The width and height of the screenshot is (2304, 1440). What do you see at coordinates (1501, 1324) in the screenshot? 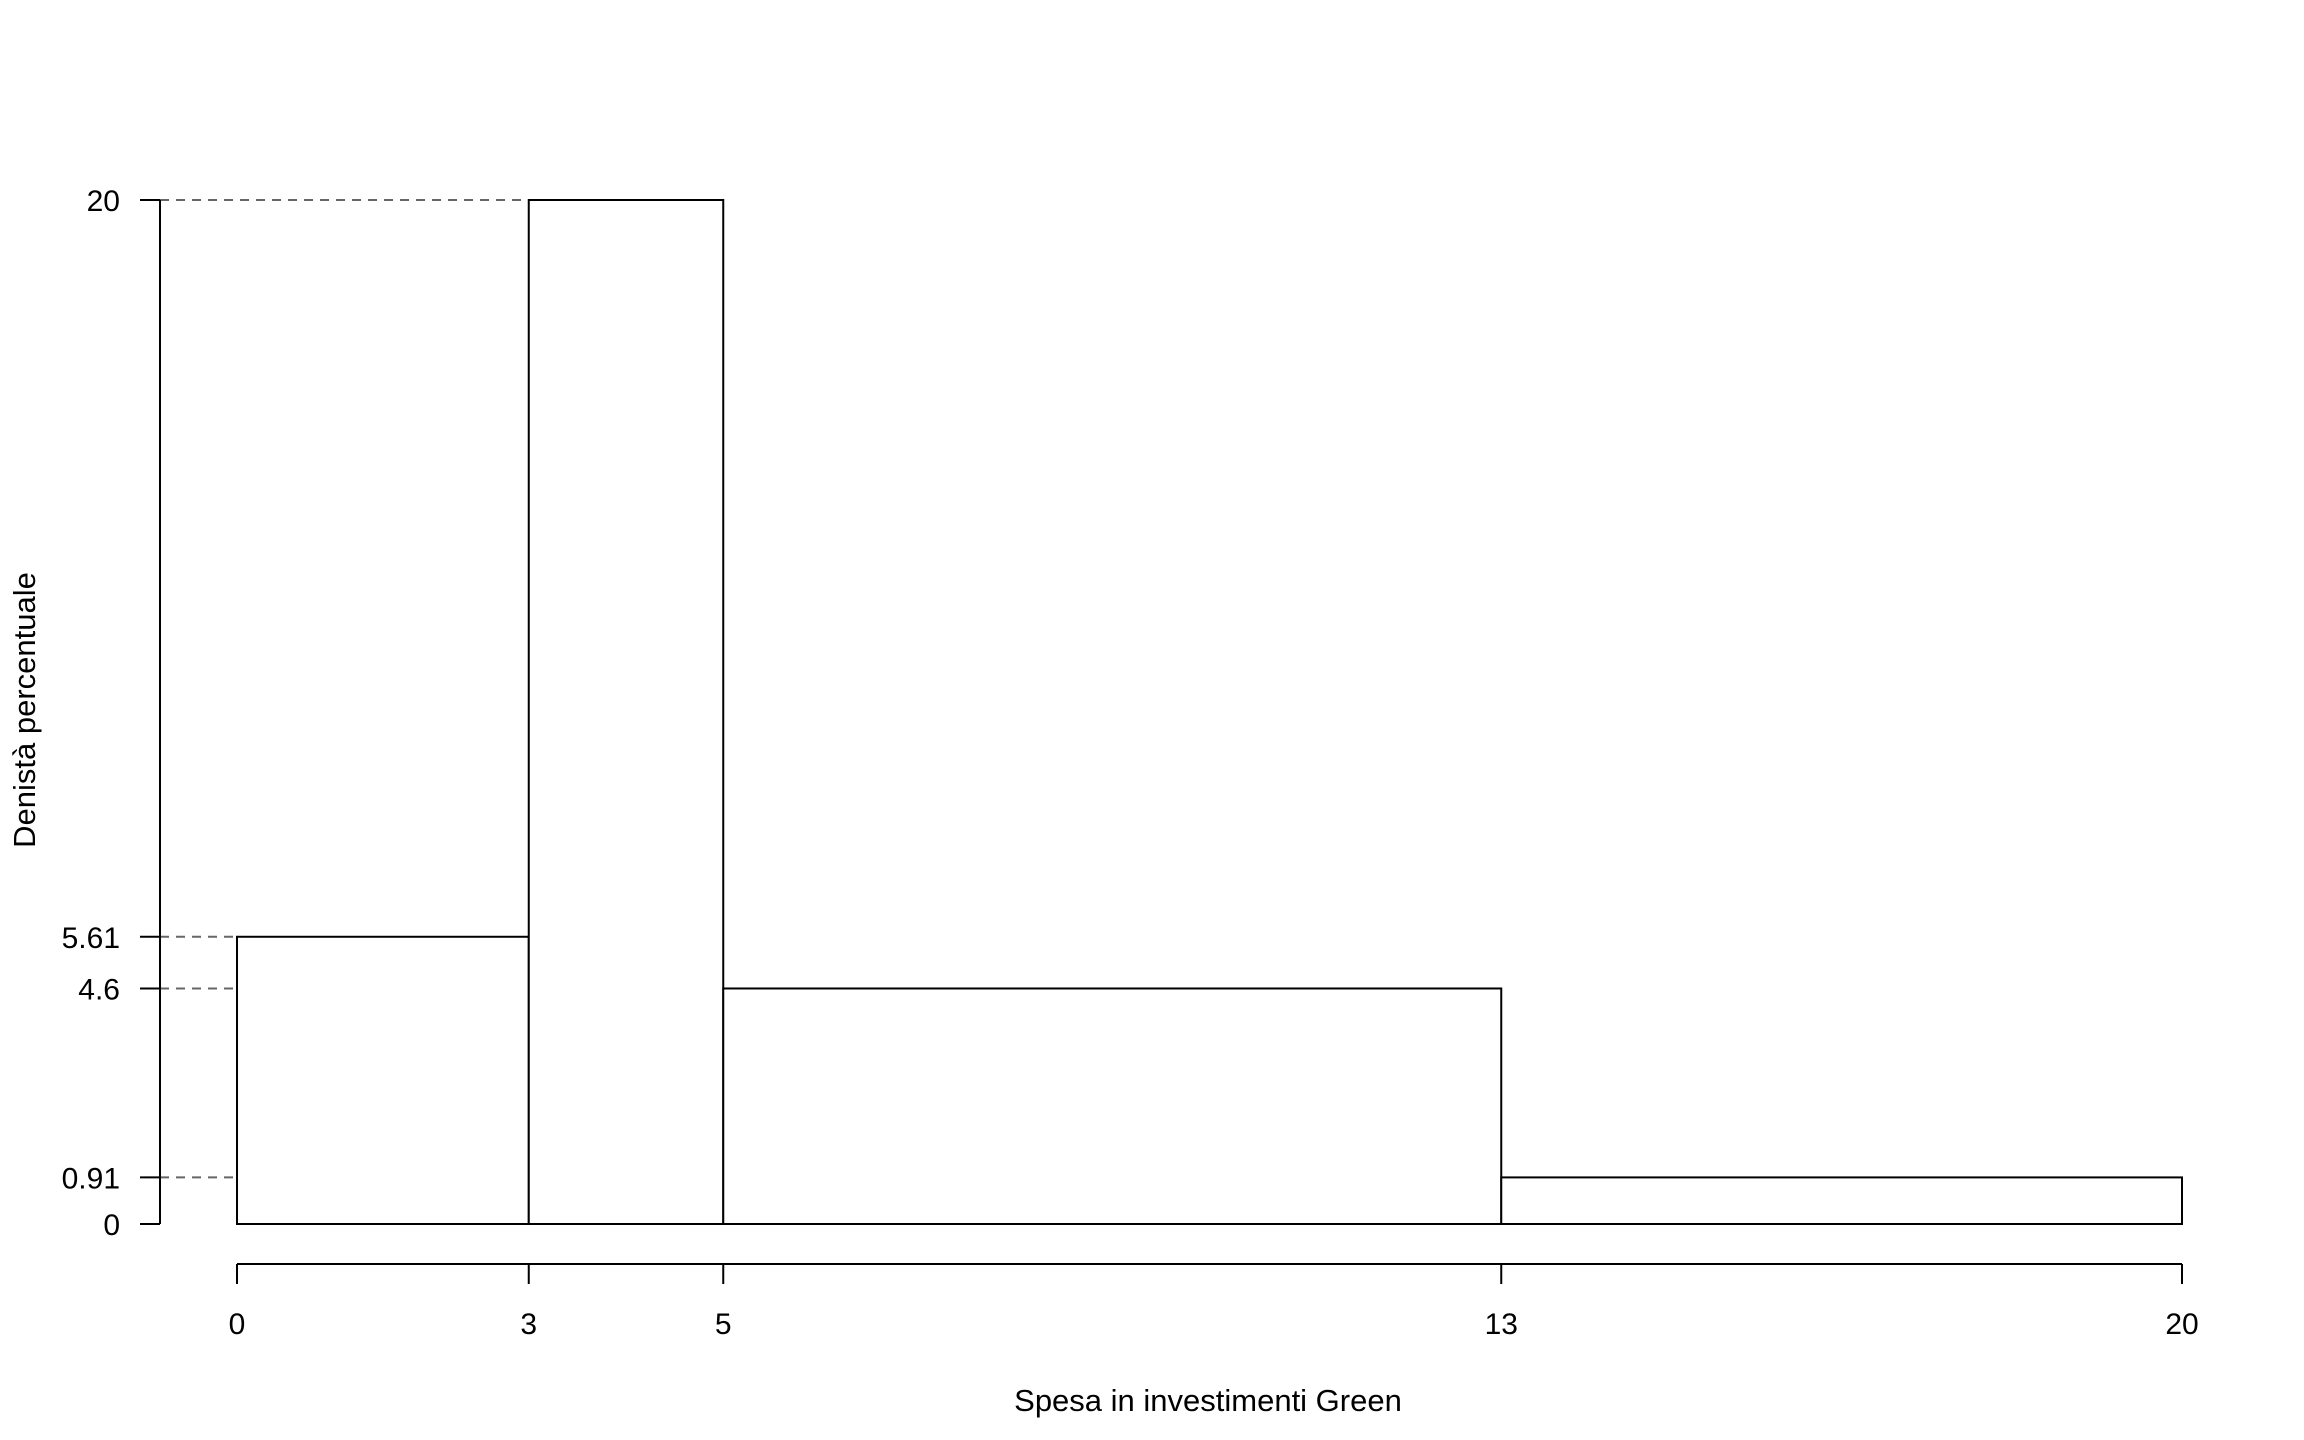
I see `x-tick-label-3: 13` at bounding box center [1501, 1324].